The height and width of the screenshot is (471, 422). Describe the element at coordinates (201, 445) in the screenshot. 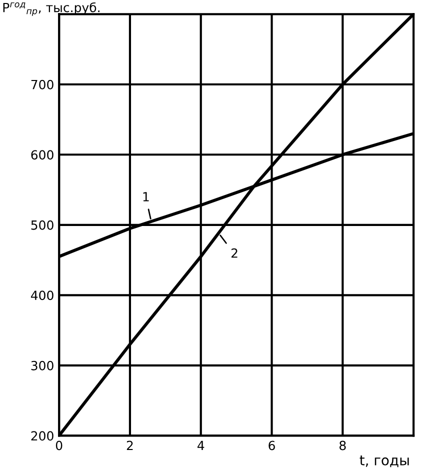

I see `x-tick-label: 4` at that location.